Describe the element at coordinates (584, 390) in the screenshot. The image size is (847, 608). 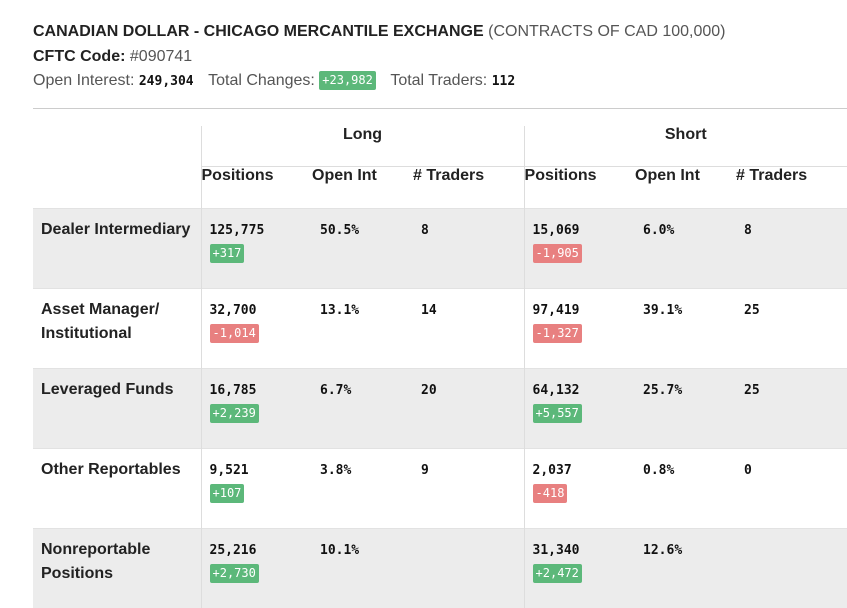
I see `short-positions: 64,132` at that location.